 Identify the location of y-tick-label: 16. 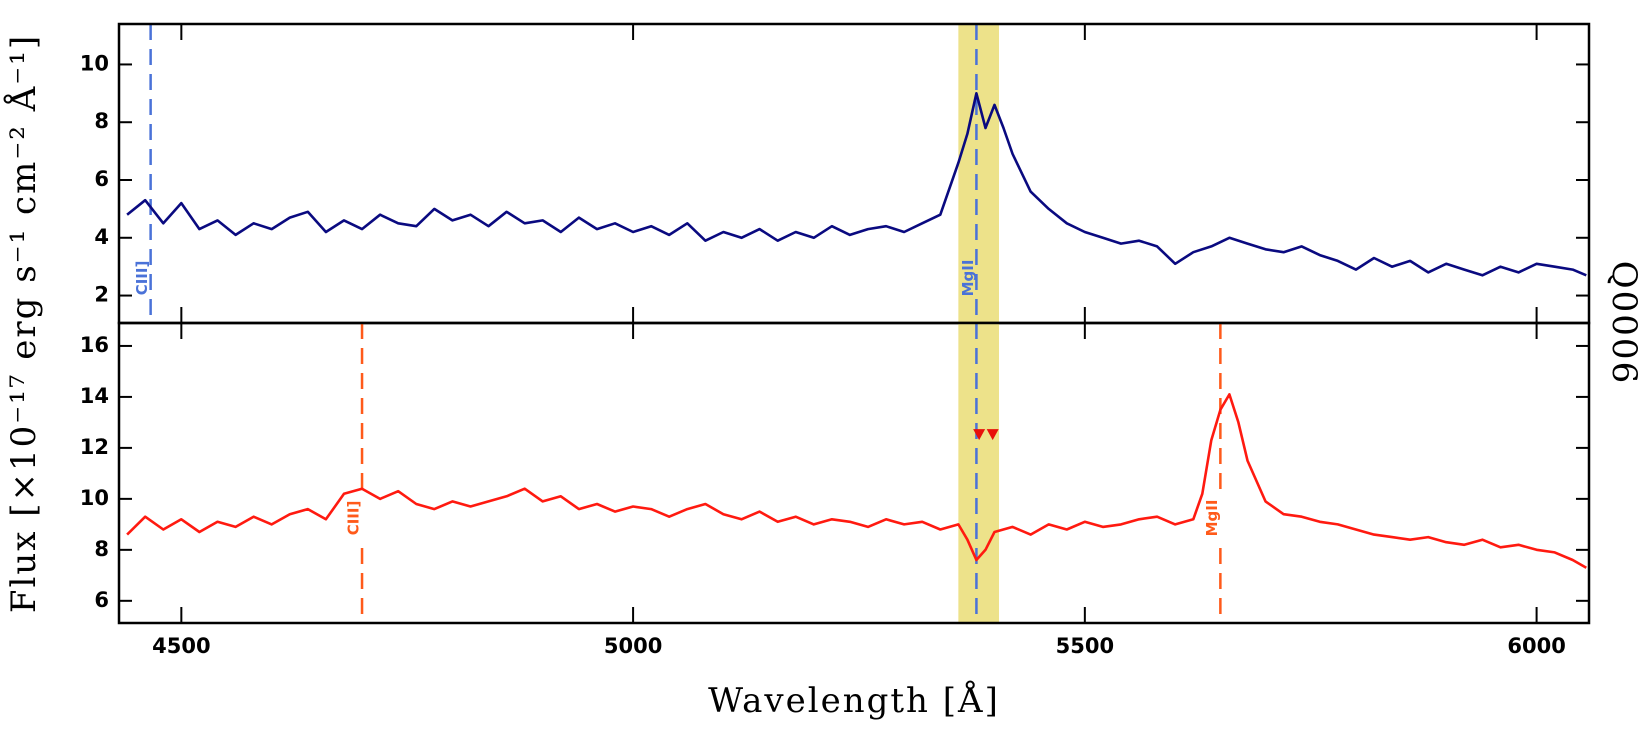
(94, 345).